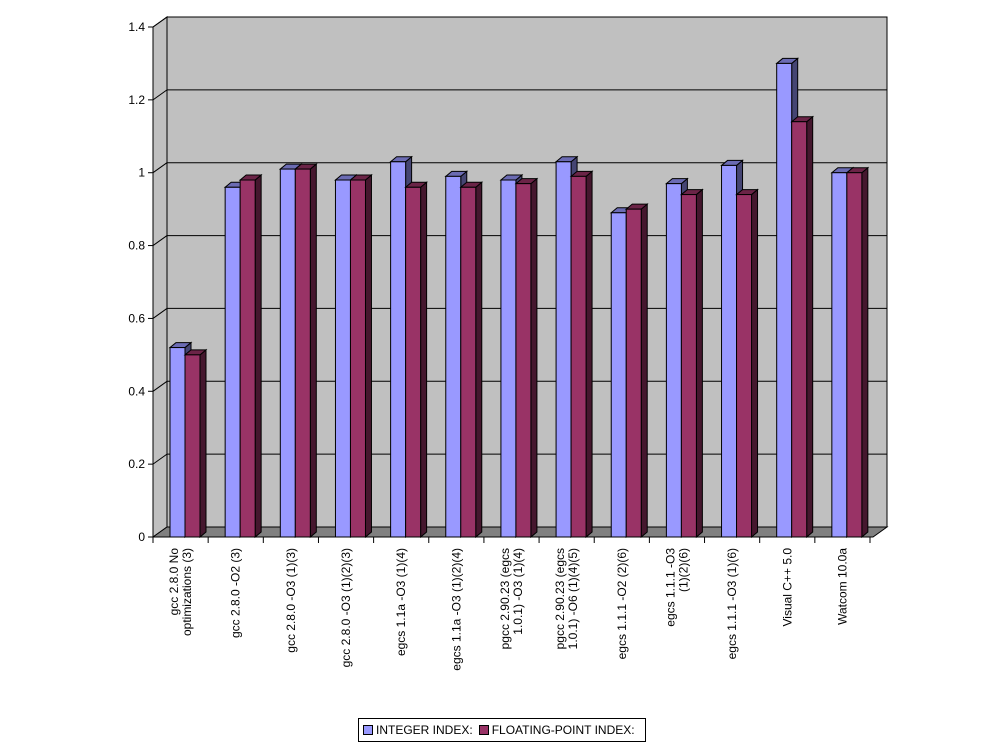 The image size is (1005, 756). What do you see at coordinates (424, 730) in the screenshot?
I see `legend-label-integer: INTEGER INDEX:` at bounding box center [424, 730].